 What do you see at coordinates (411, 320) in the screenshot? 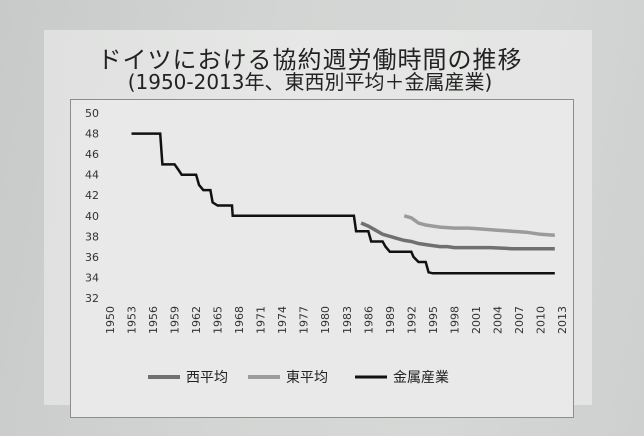
I see `x-tick-label: 1992` at bounding box center [411, 320].